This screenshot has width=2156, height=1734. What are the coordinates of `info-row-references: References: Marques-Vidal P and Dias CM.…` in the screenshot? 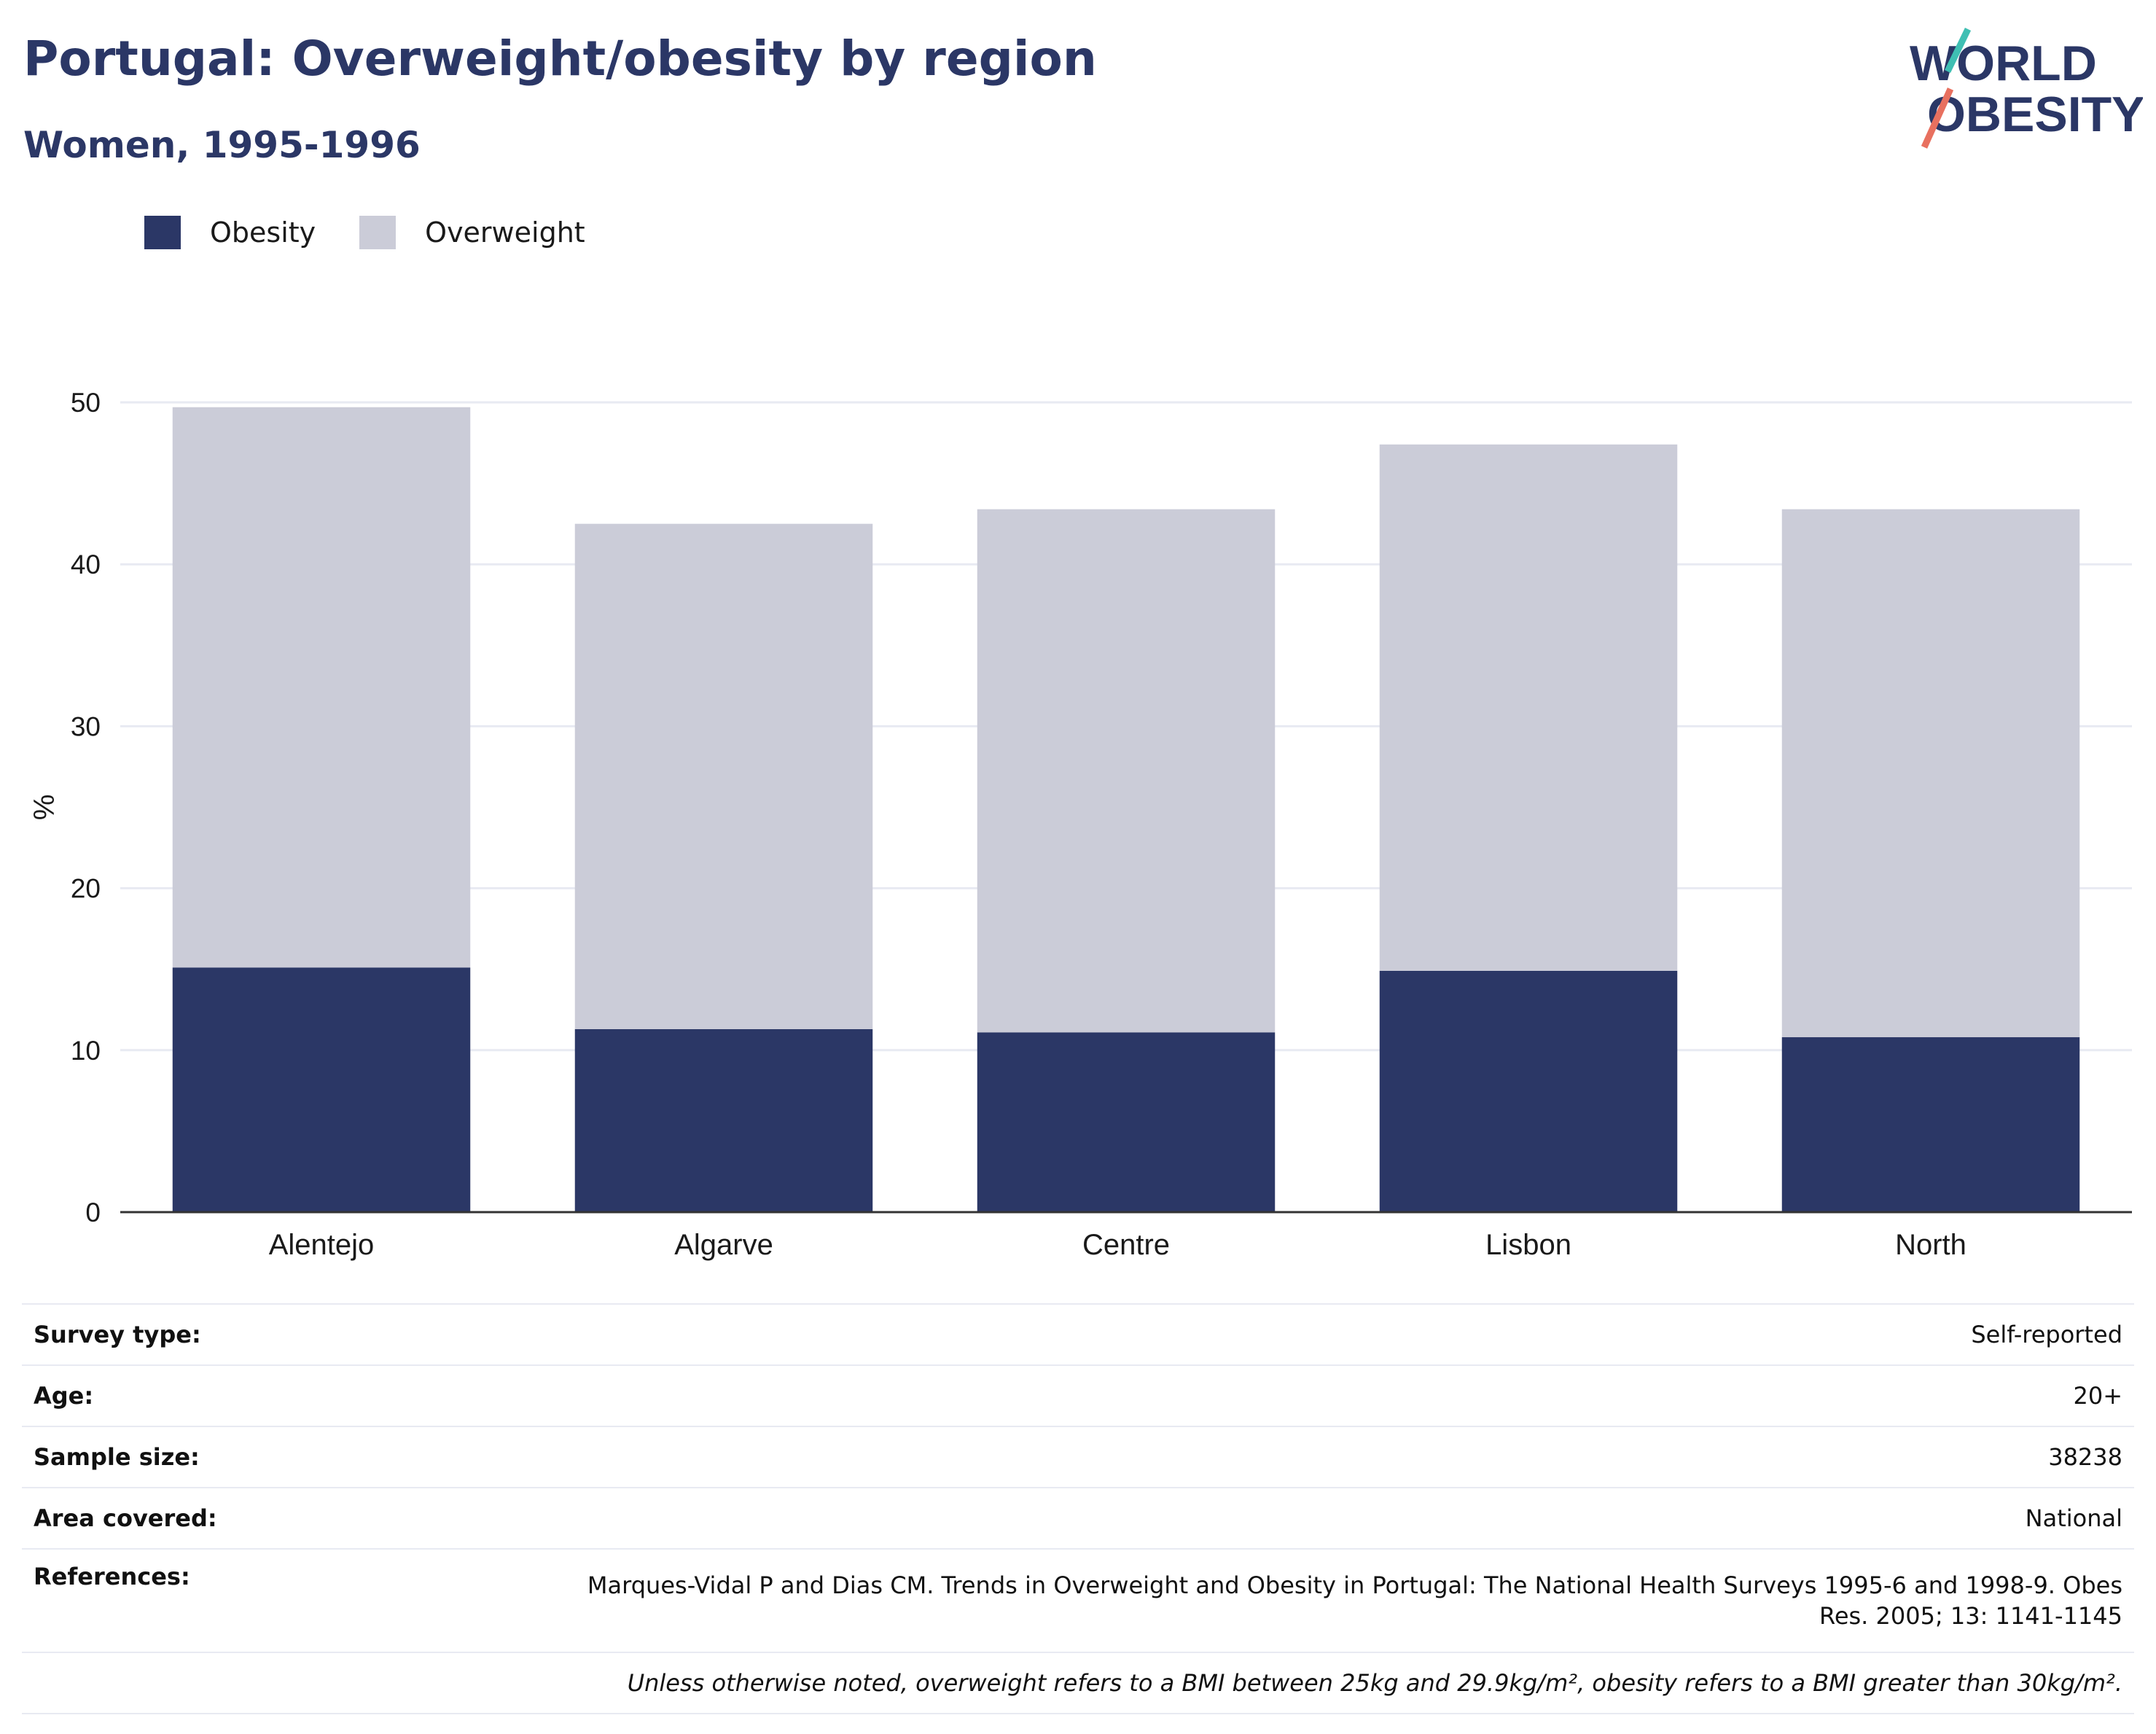 It's located at (1078, 1600).